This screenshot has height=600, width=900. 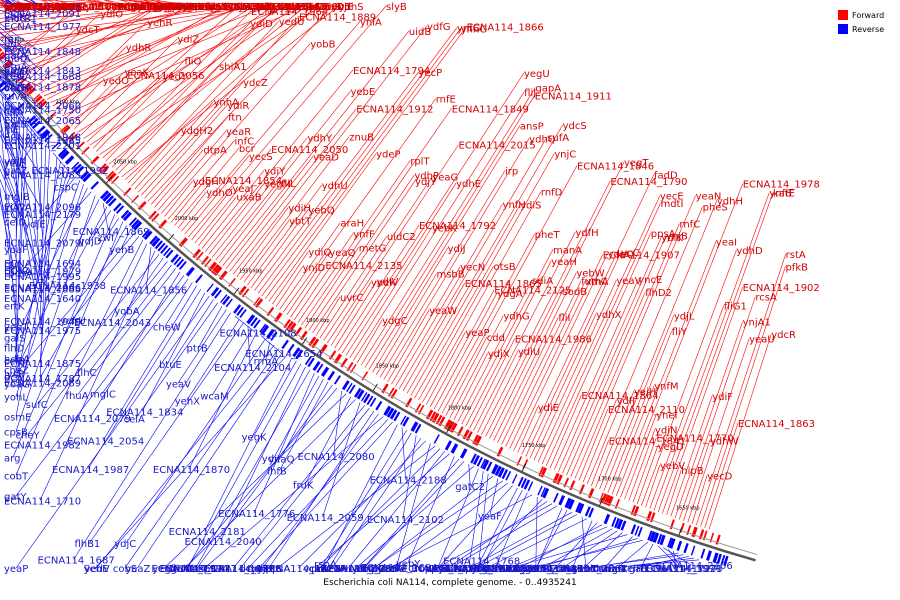 What do you see at coordinates (219, 193) in the screenshot?
I see `forward-gene-label: ydhO` at bounding box center [219, 193].